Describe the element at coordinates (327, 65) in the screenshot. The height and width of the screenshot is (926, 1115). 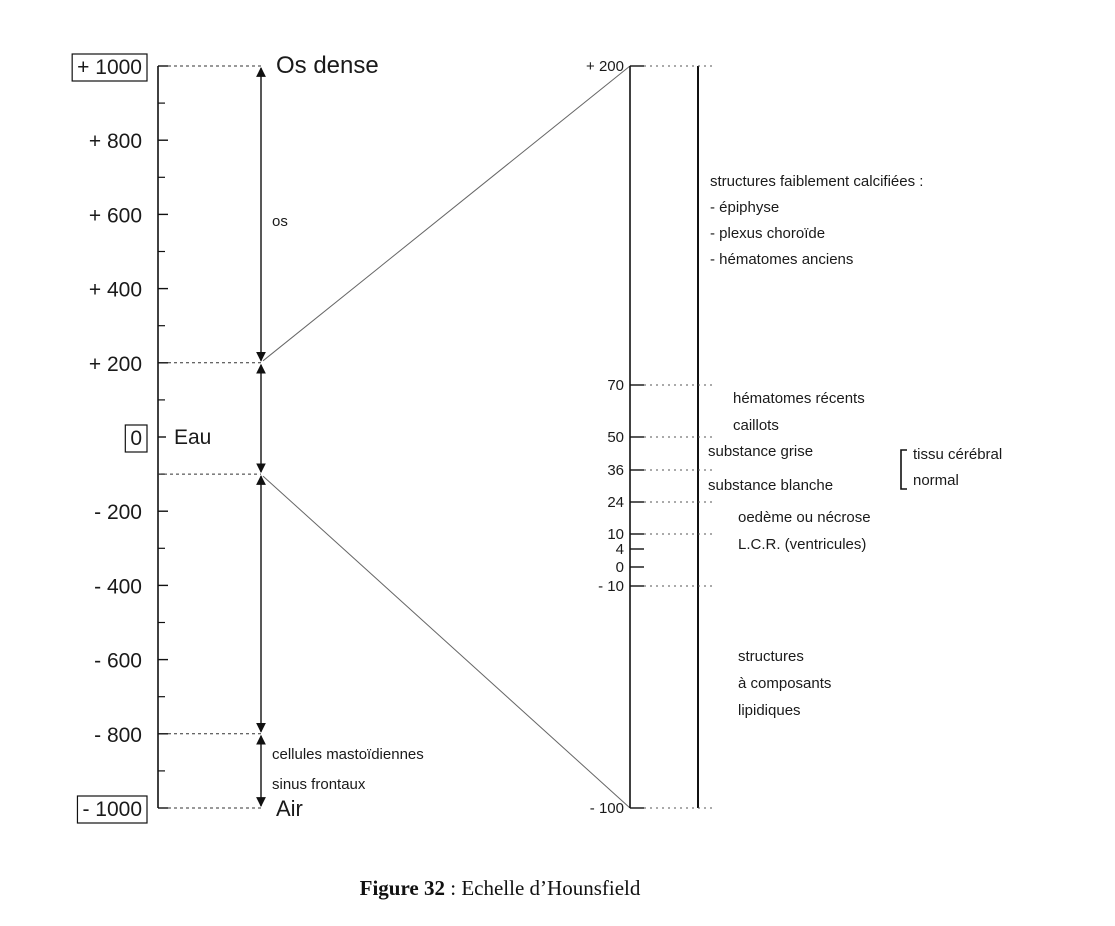
I see `os-dense-label: Os dense` at that location.